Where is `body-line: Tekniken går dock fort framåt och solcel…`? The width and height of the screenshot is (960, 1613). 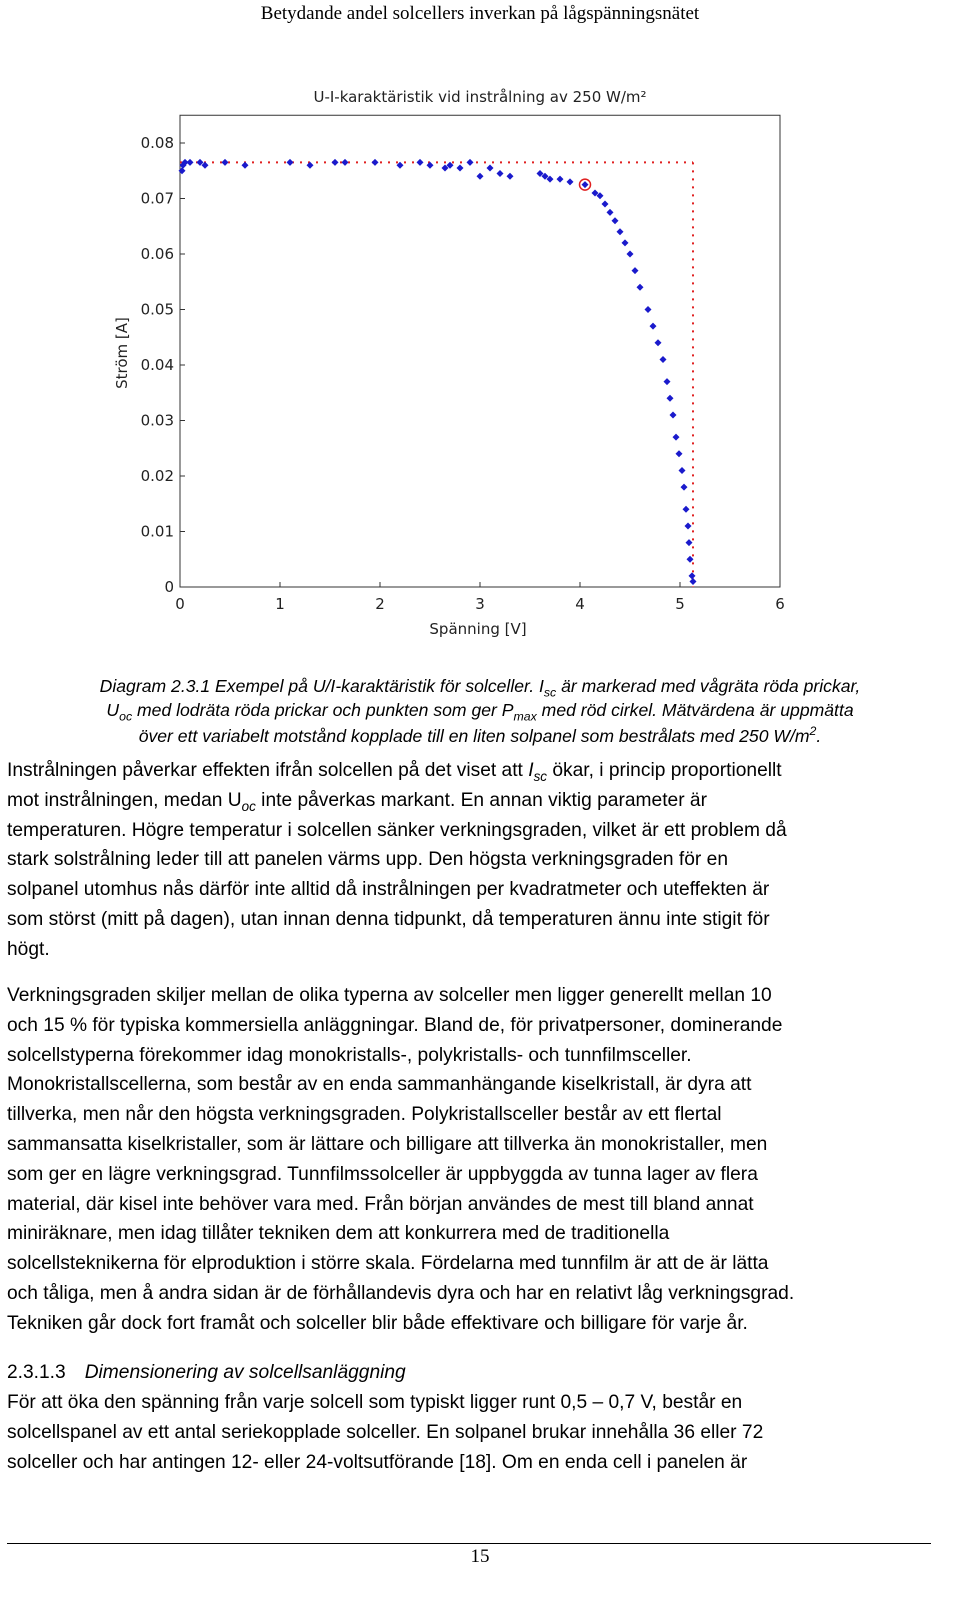 body-line: Tekniken går dock fort framåt och solcel… is located at coordinates (377, 1324).